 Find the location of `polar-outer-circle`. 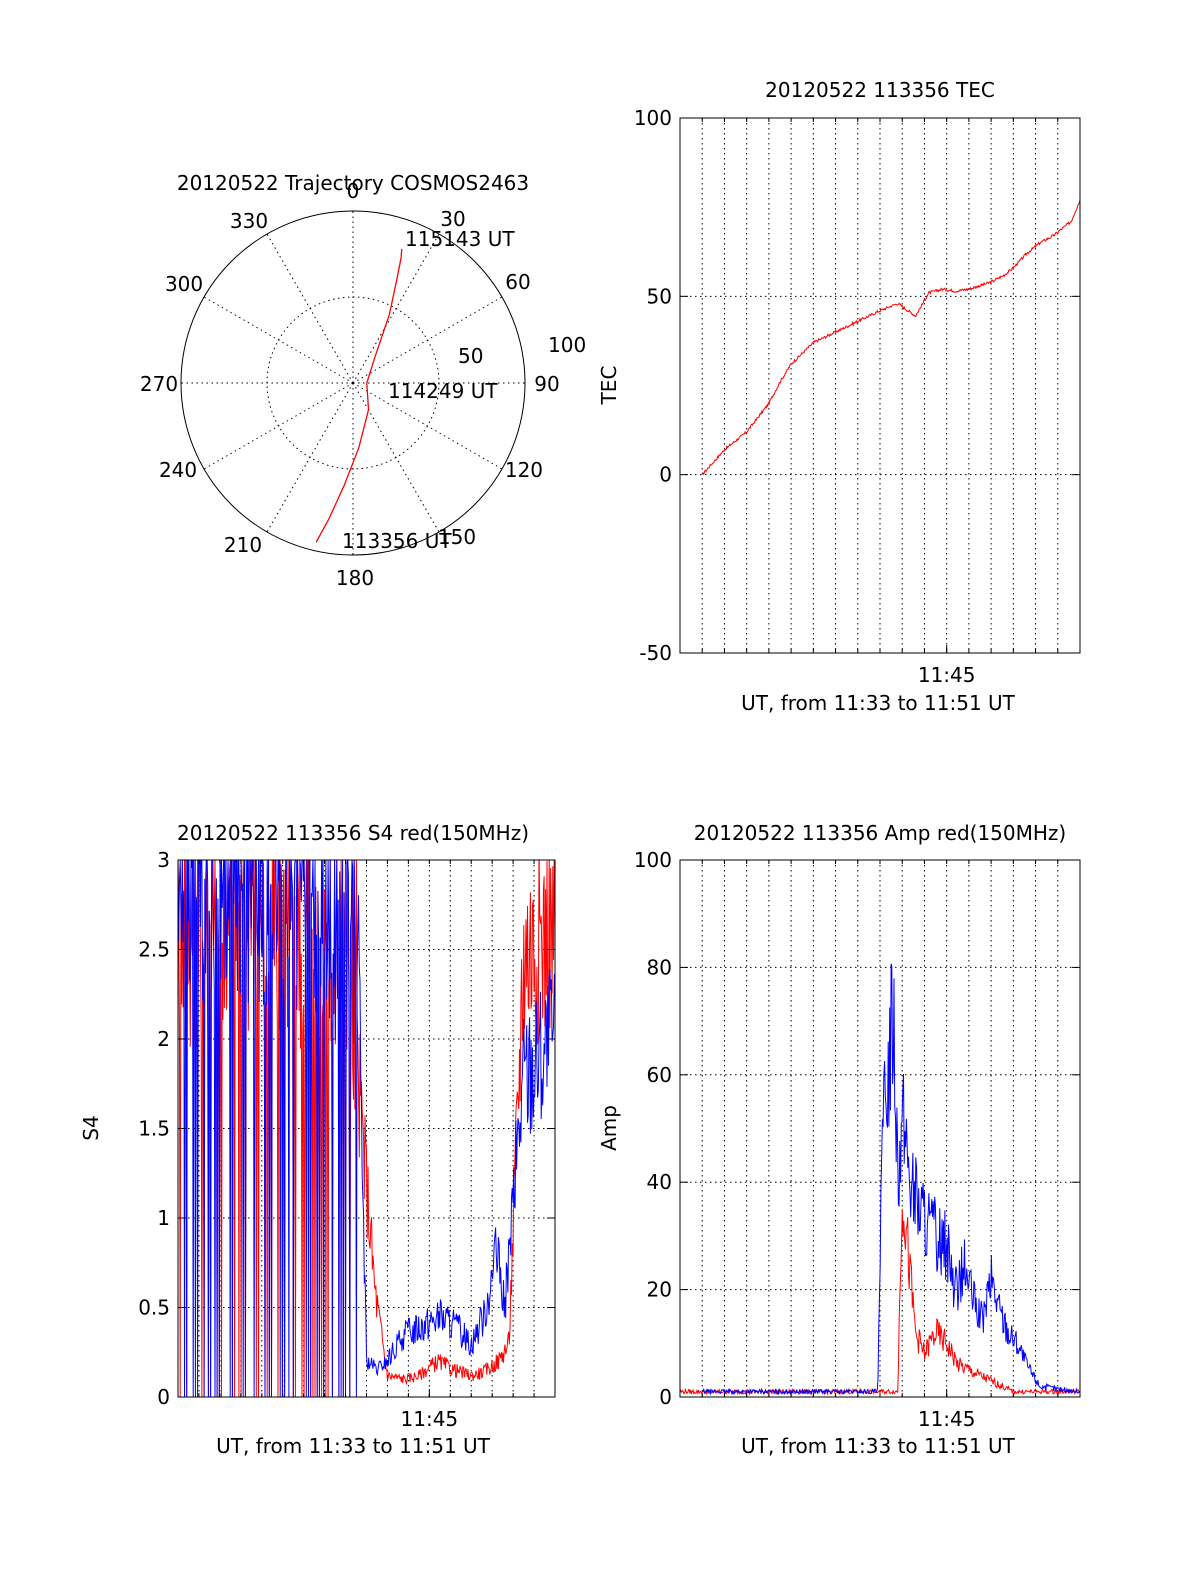

polar-outer-circle is located at coordinates (353, 383).